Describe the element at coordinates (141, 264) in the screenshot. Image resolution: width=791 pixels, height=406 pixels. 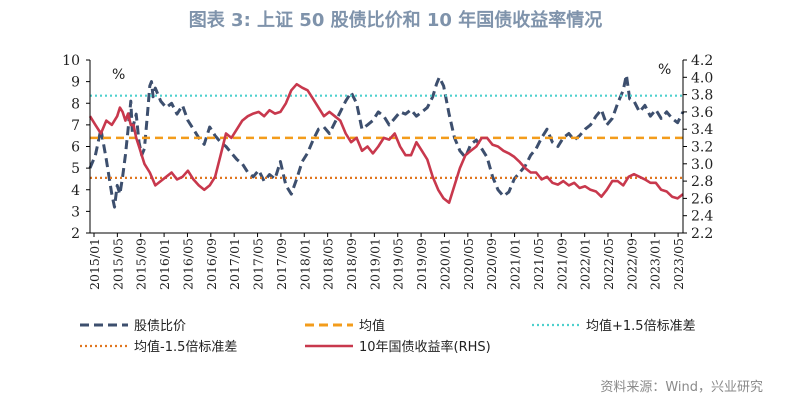
I see `x-tick-label: 2015/09` at that location.